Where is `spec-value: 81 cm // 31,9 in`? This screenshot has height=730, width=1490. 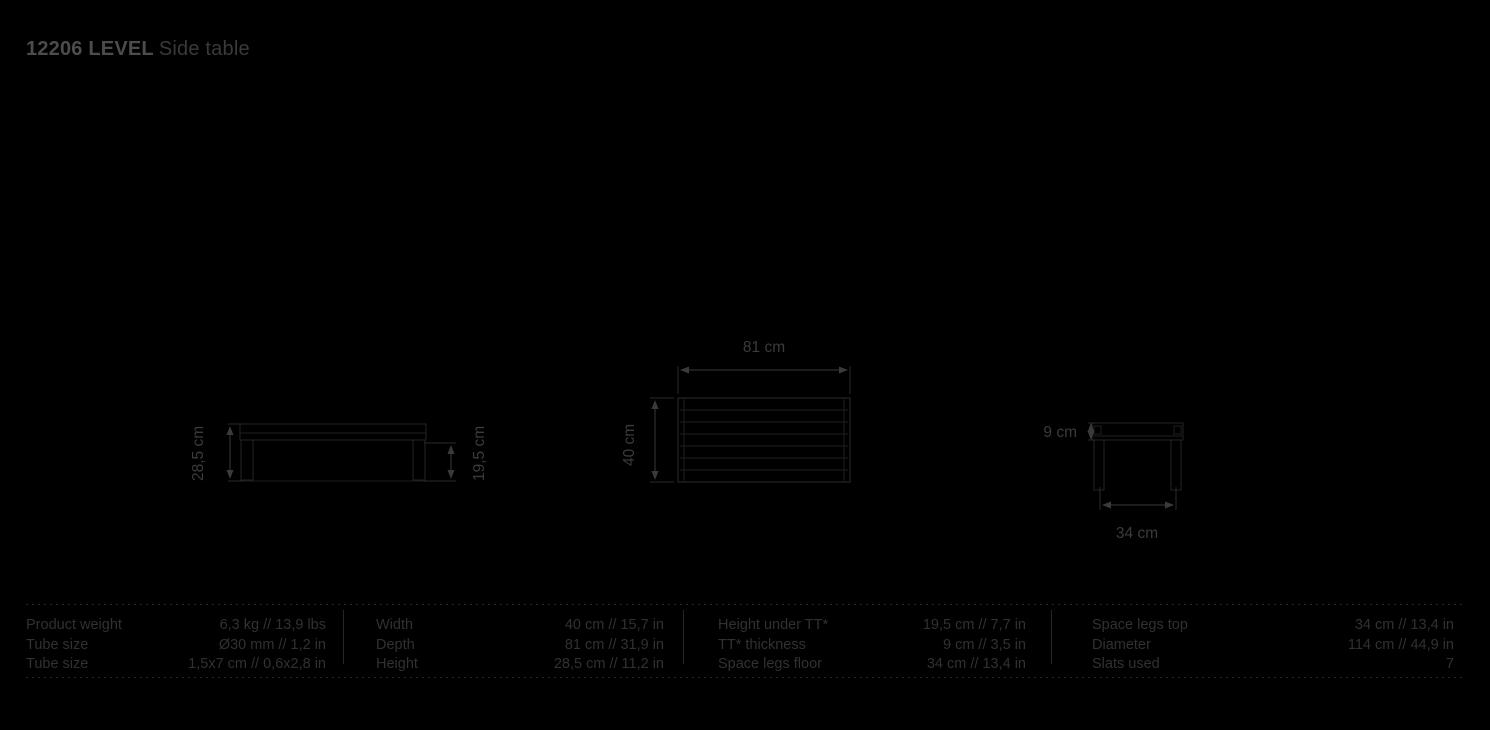 spec-value: 81 cm // 31,9 in is located at coordinates (614, 644).